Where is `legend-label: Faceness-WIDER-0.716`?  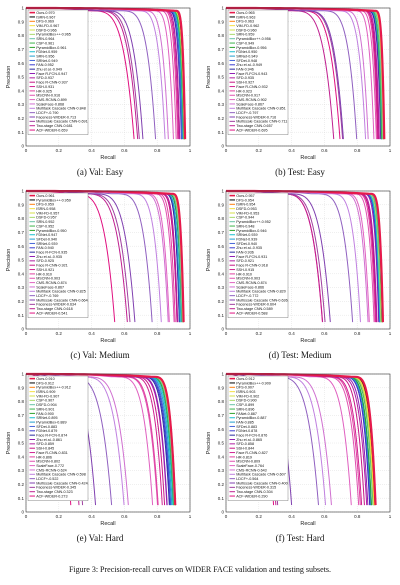 legend-label: Faceness-WIDER-0.716 is located at coordinates (256, 117).